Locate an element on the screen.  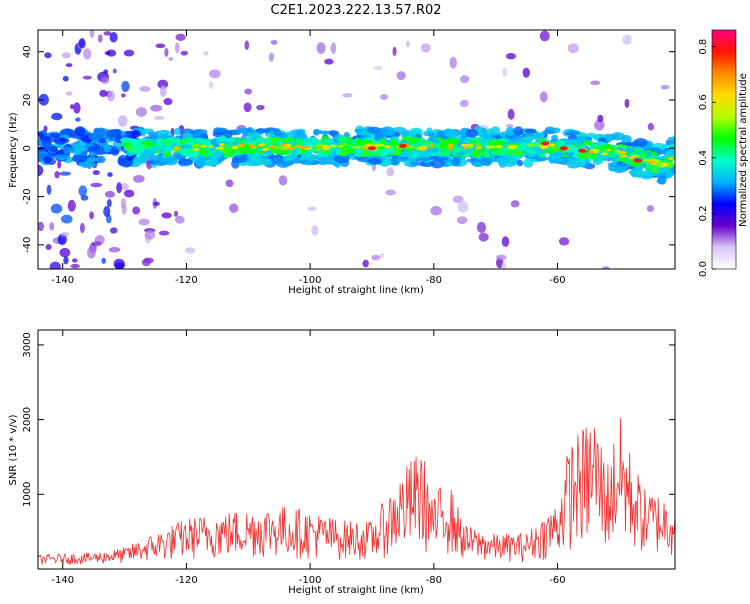
colorbar-strip is located at coordinates (724, 149).